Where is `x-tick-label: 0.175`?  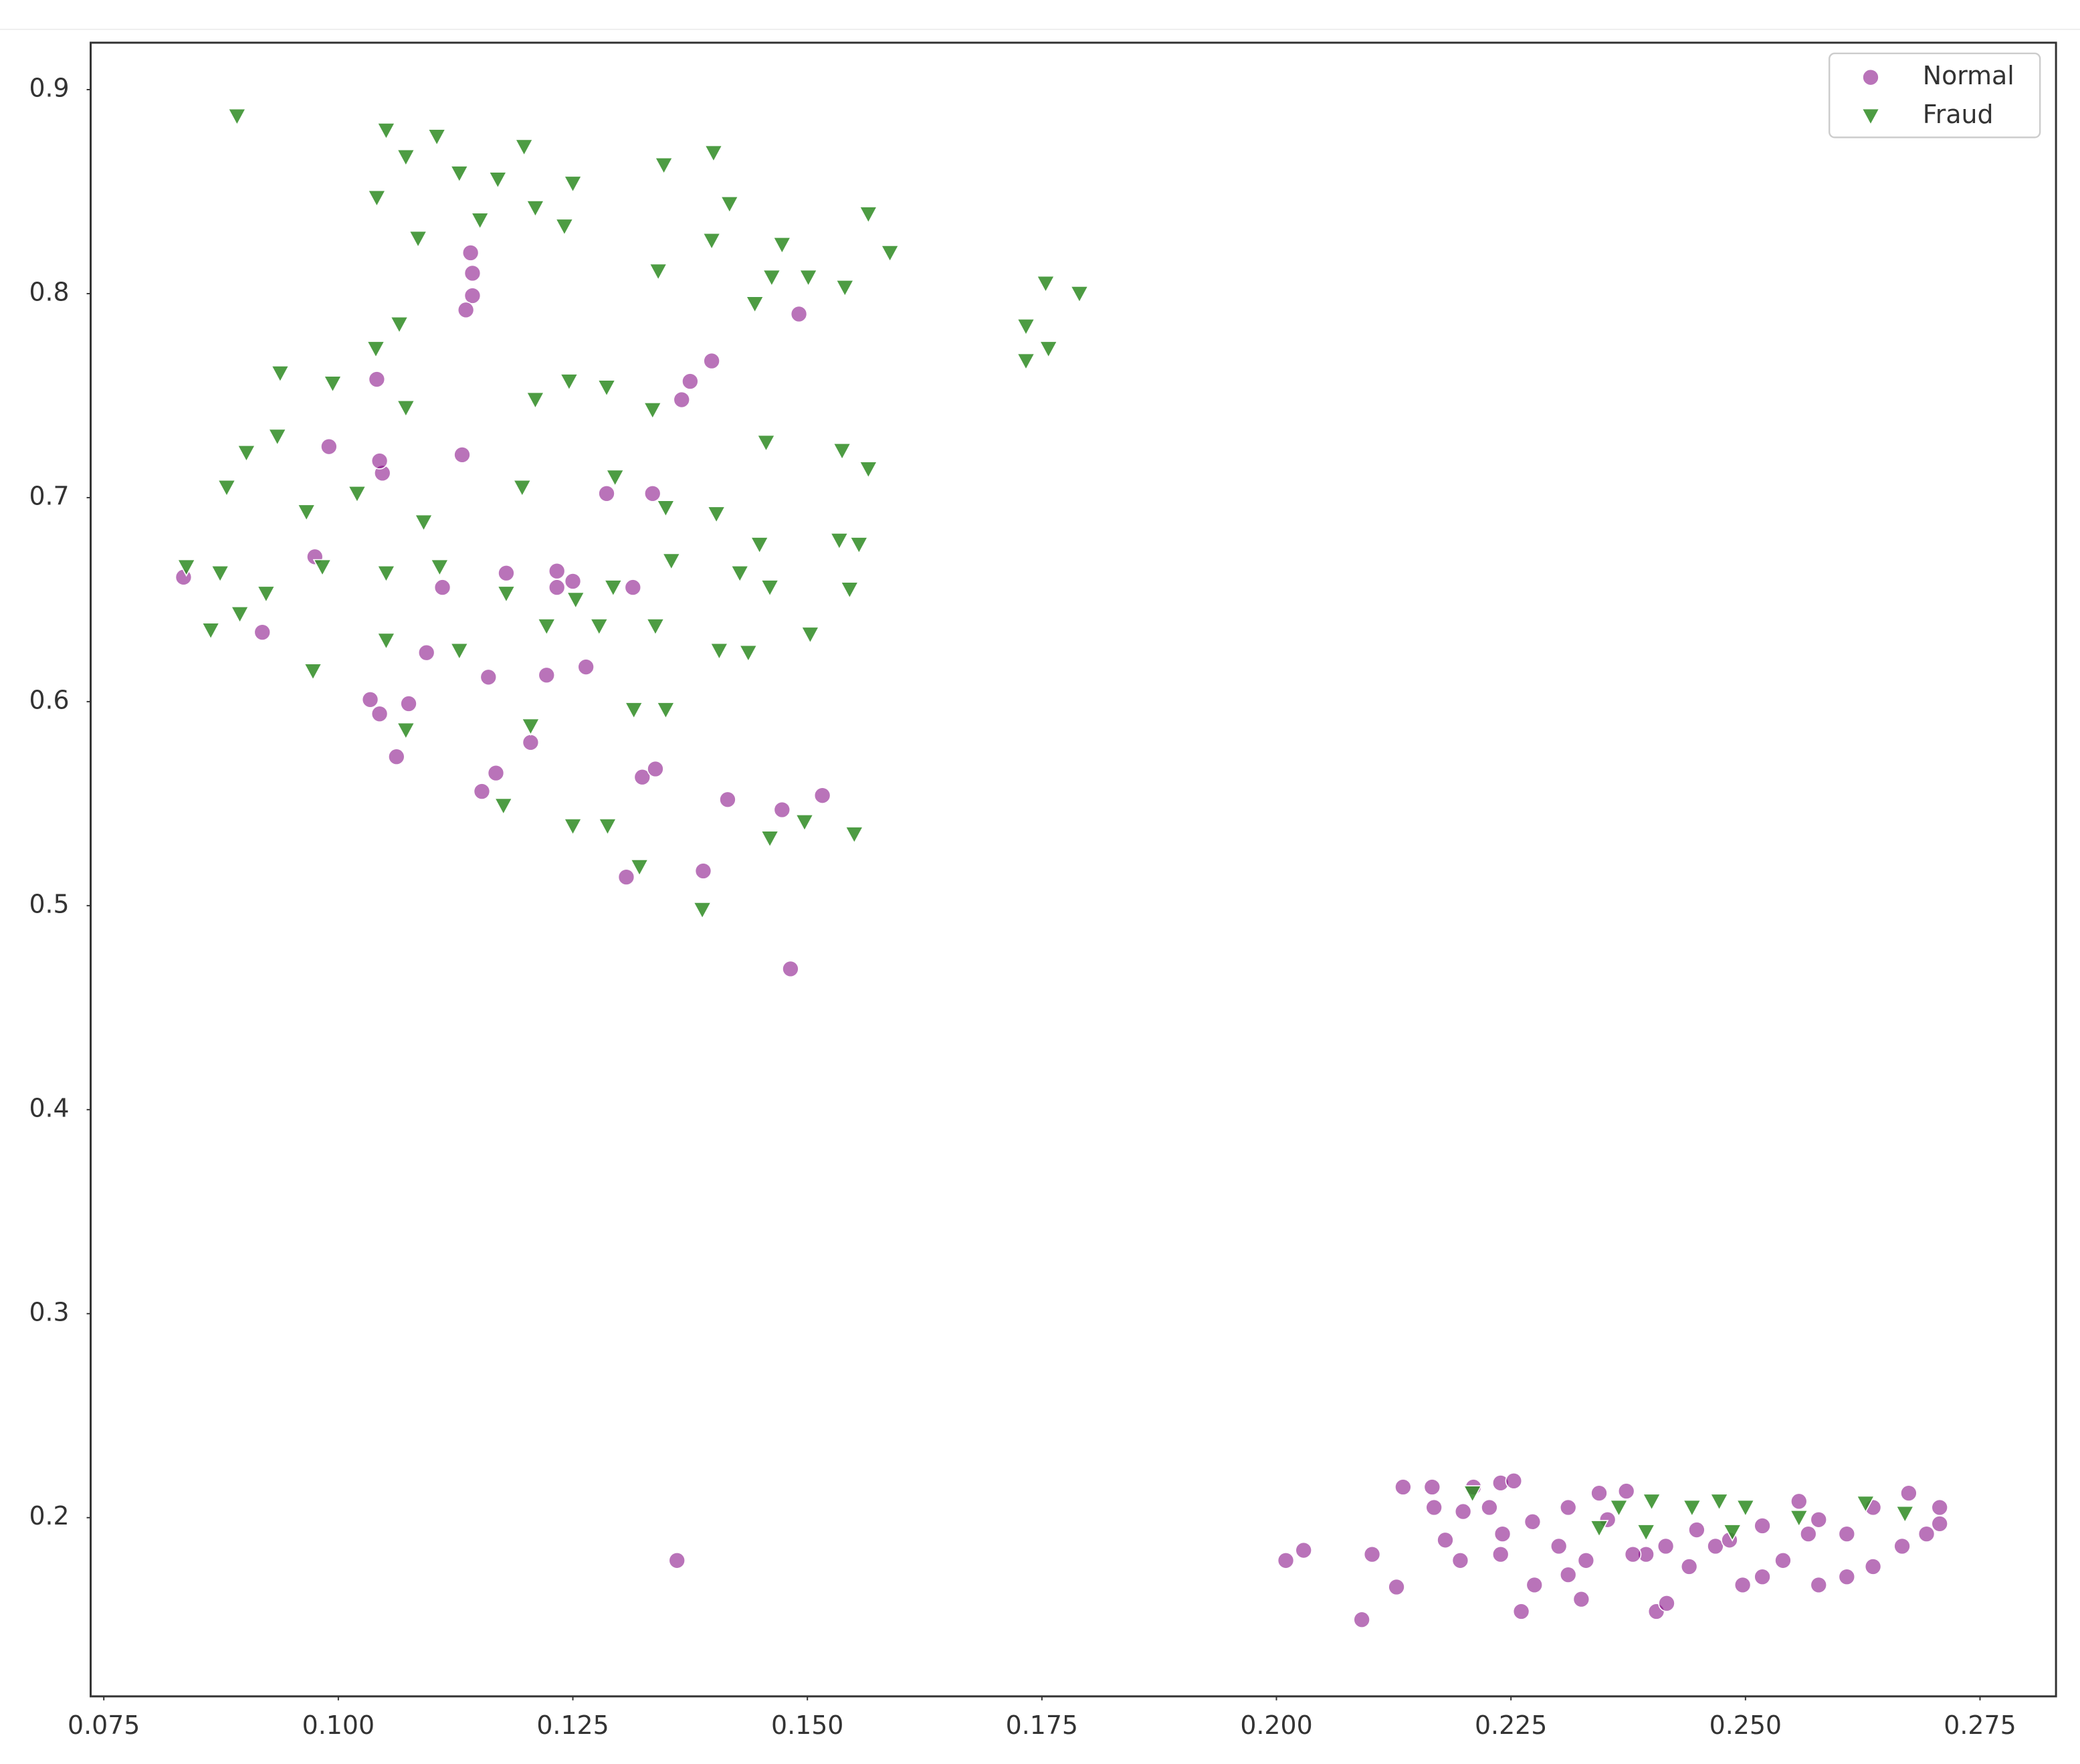
x-tick-label: 0.175 is located at coordinates (1042, 1725).